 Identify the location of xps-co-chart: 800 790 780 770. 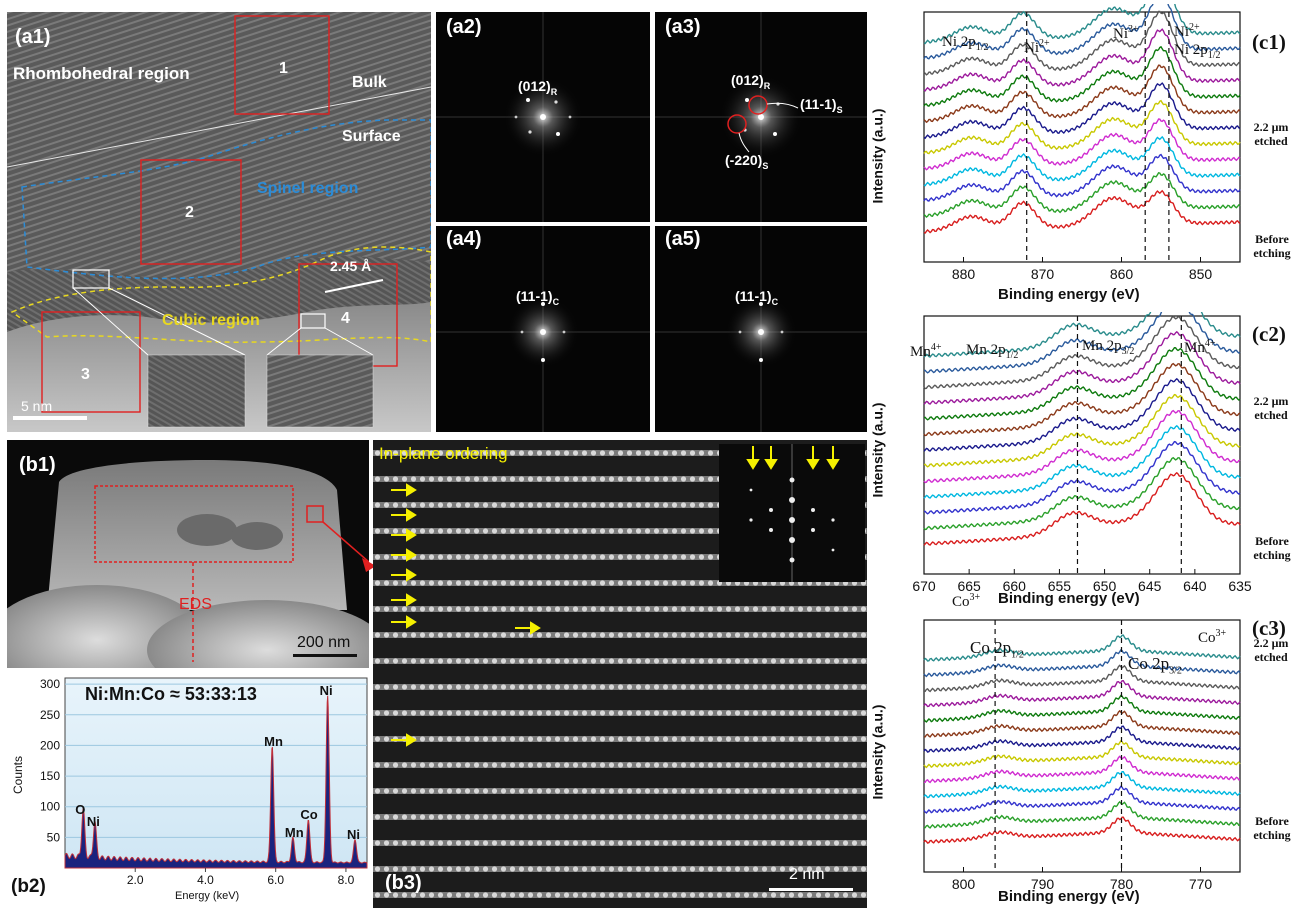
(1082, 755).